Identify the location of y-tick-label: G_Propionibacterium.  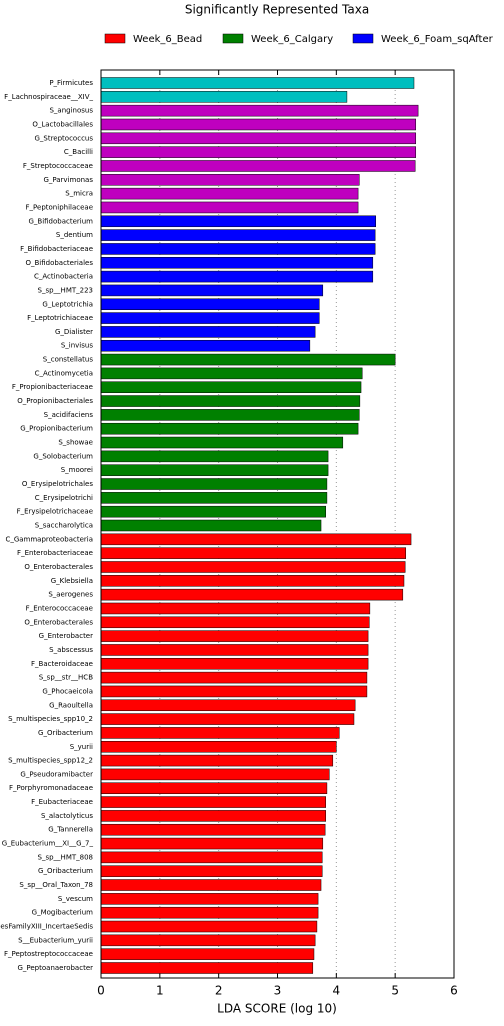
(56, 429).